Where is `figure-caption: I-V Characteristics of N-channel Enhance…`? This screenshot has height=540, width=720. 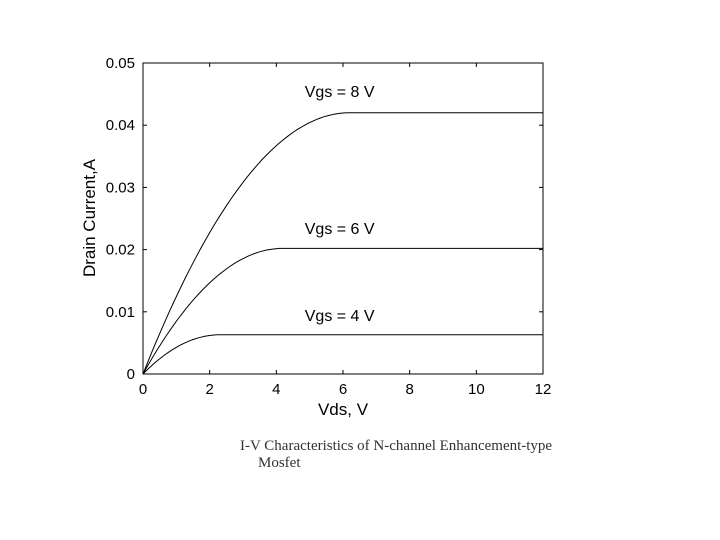 figure-caption: I-V Characteristics of N-channel Enhance… is located at coordinates (430, 455).